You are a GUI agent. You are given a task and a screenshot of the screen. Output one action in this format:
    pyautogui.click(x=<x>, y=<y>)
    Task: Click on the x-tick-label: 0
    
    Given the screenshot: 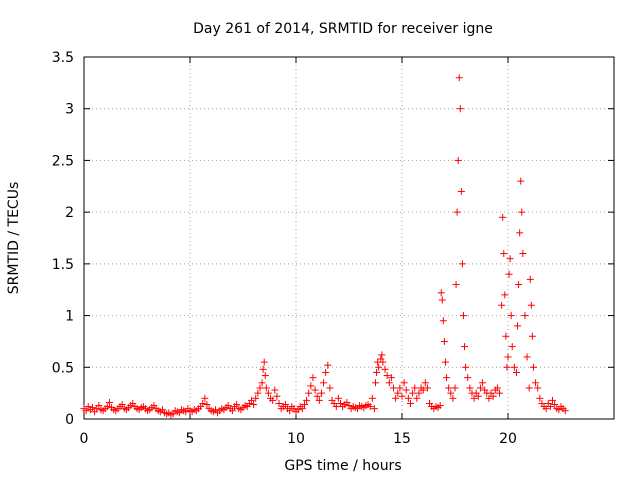 What is the action you would take?
    pyautogui.click(x=84, y=439)
    